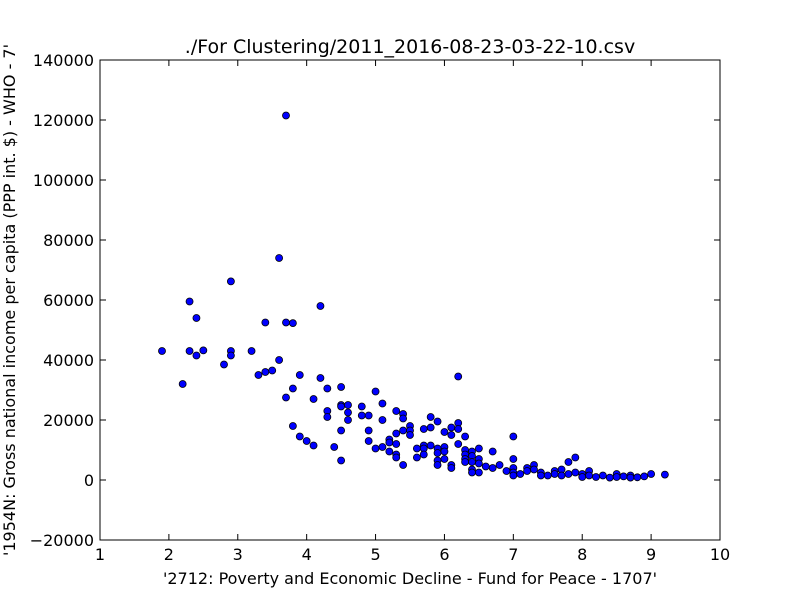  Describe the element at coordinates (238, 554) in the screenshot. I see `x-tick-label: 3` at that location.